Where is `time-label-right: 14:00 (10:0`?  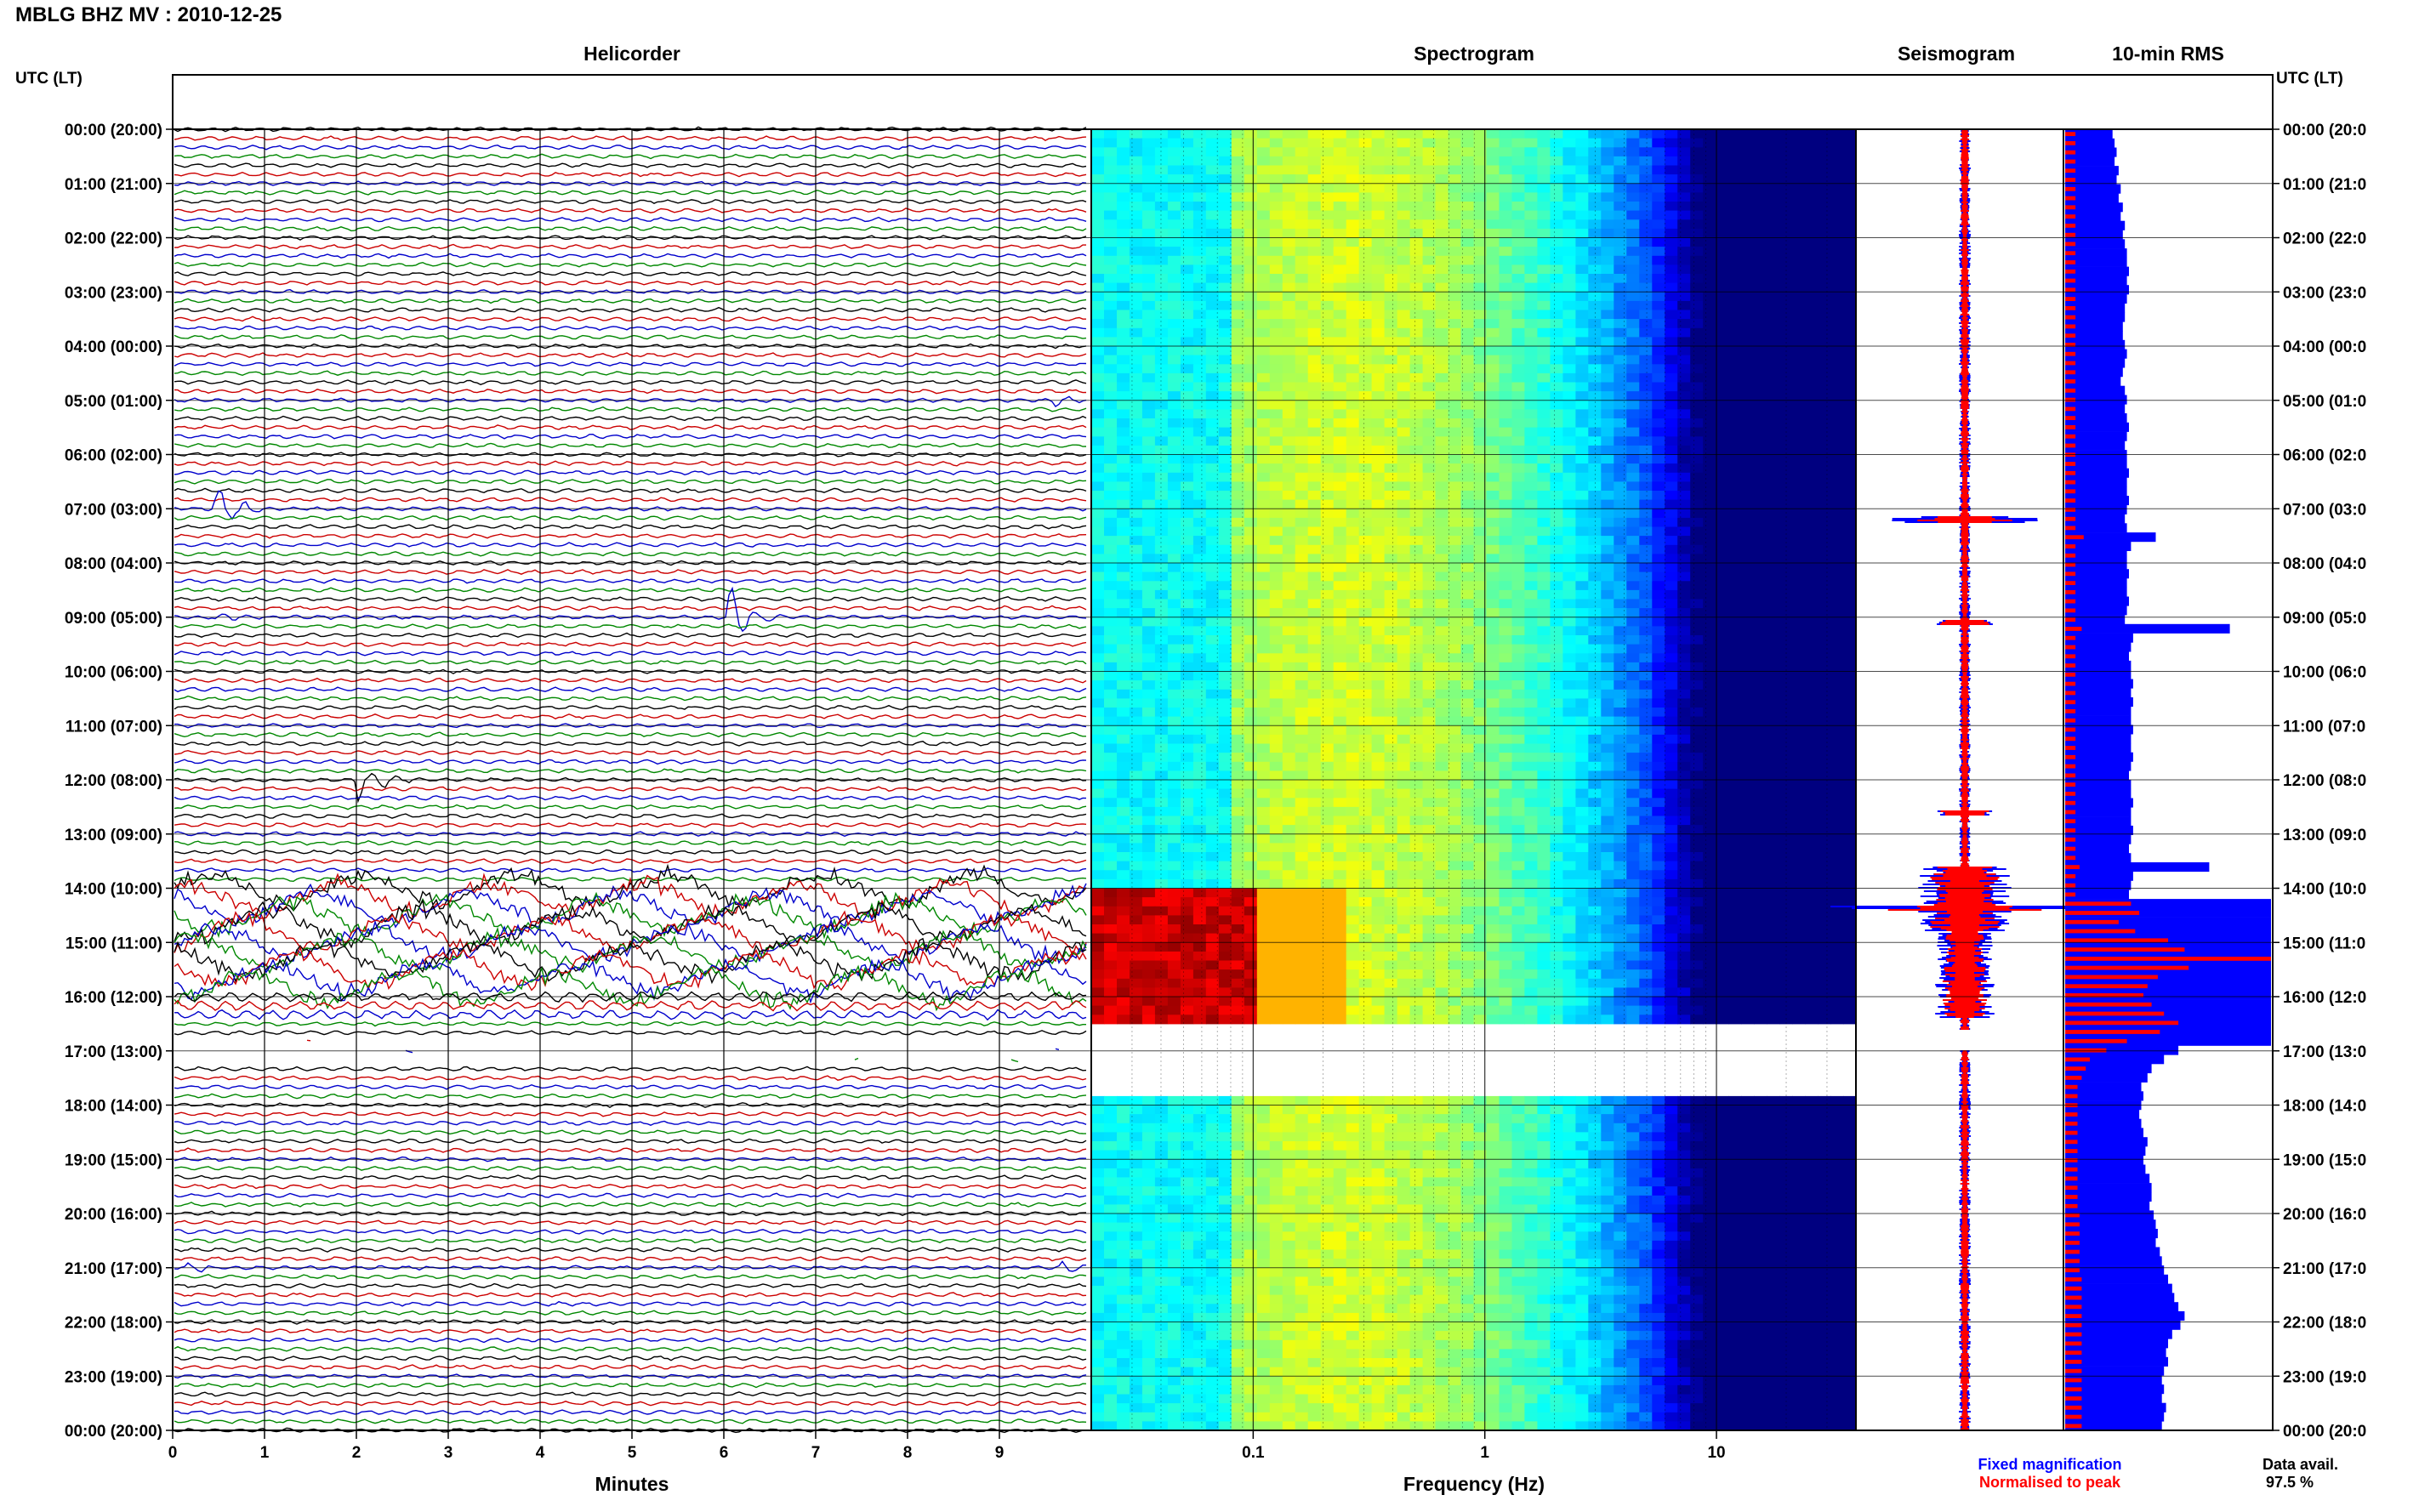
time-label-right: 14:00 (10:0 is located at coordinates (2324, 890).